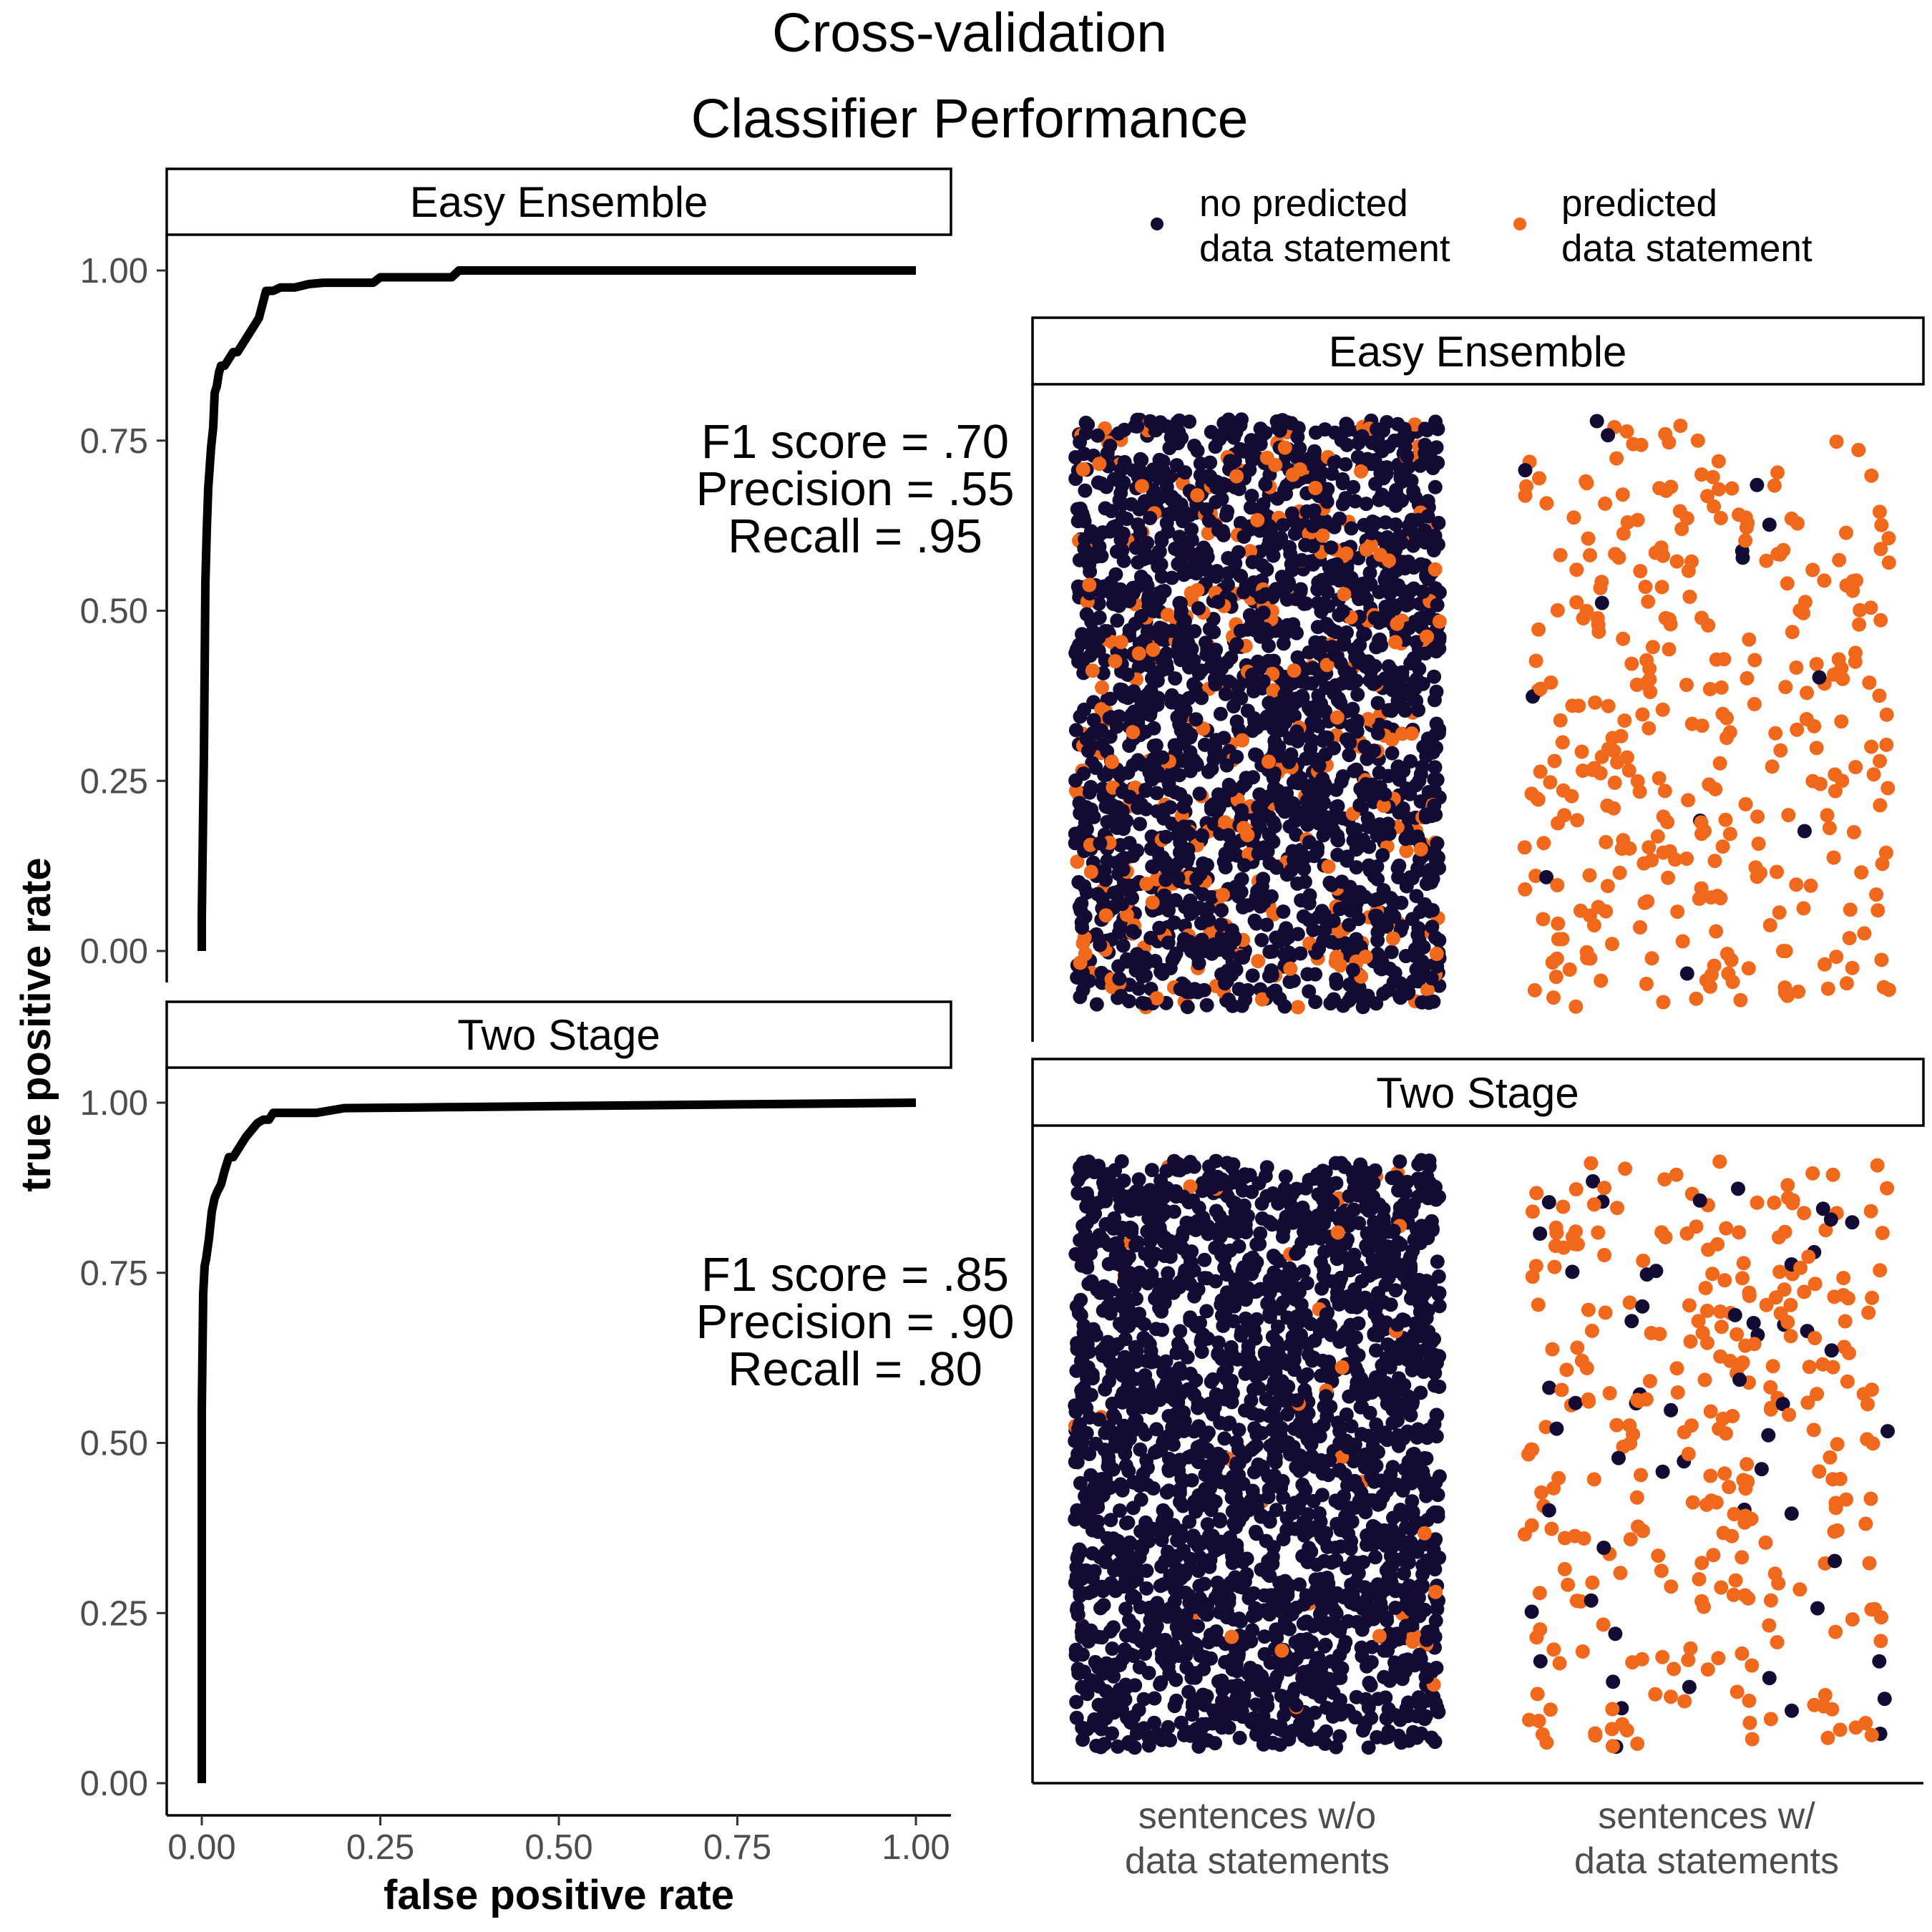 The image size is (1932, 1932). What do you see at coordinates (123, 611) in the screenshot?
I see `y-ticks-easy-ensemble: 0.000.250.500.751.00` at bounding box center [123, 611].